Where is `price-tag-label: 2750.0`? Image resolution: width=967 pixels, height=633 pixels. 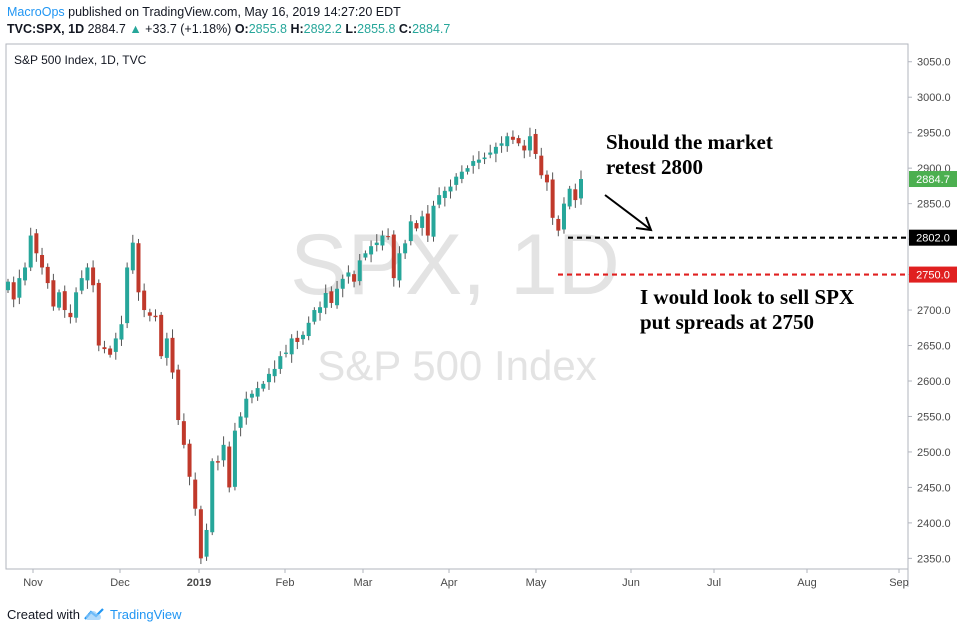 price-tag-label: 2750.0 is located at coordinates (933, 276).